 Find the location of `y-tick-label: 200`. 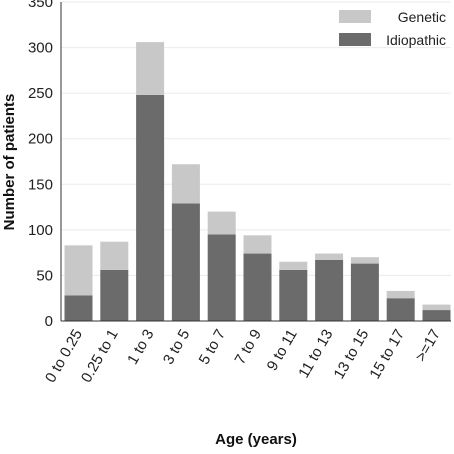

y-tick-label: 200 is located at coordinates (40, 139).